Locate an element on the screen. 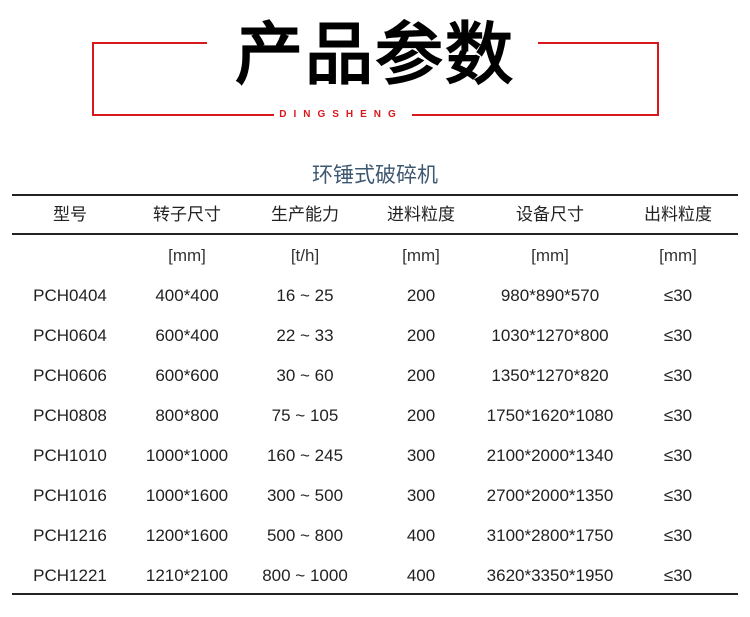 This screenshot has height=617, width=750. table-cell: 1000*1600 is located at coordinates (187, 495).